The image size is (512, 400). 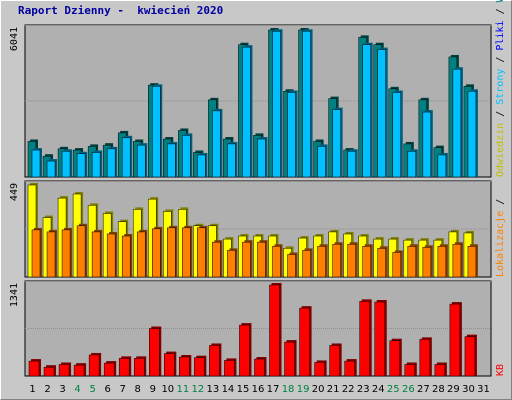 I want to click on x-tick-label-day-16: 16, so click(x=258, y=389).